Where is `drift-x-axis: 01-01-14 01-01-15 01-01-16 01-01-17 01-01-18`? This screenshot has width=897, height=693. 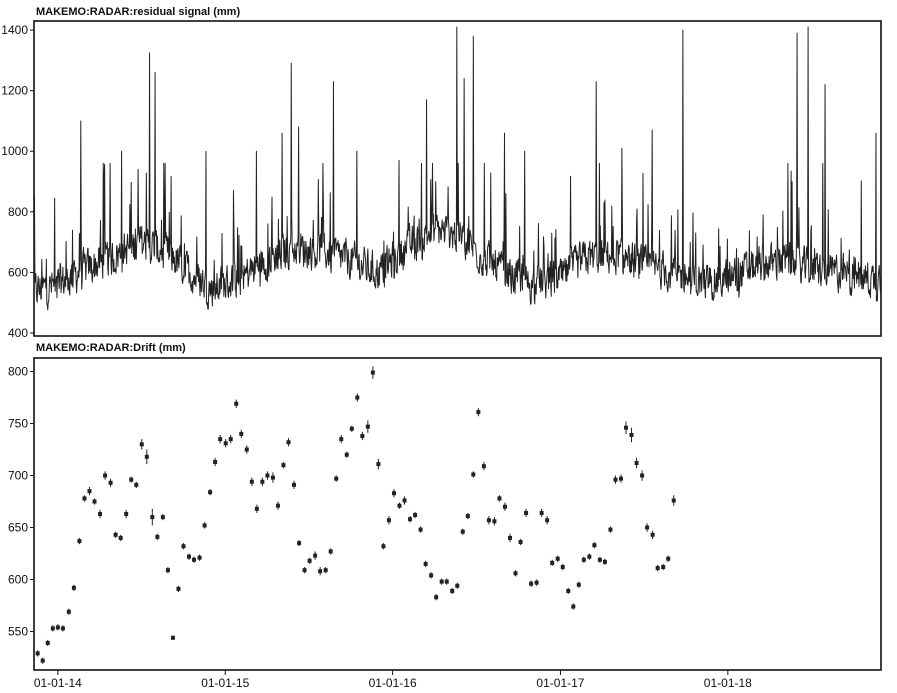 drift-x-axis: 01-01-14 01-01-15 01-01-16 01-01-17 01-01-18 is located at coordinates (393, 680).